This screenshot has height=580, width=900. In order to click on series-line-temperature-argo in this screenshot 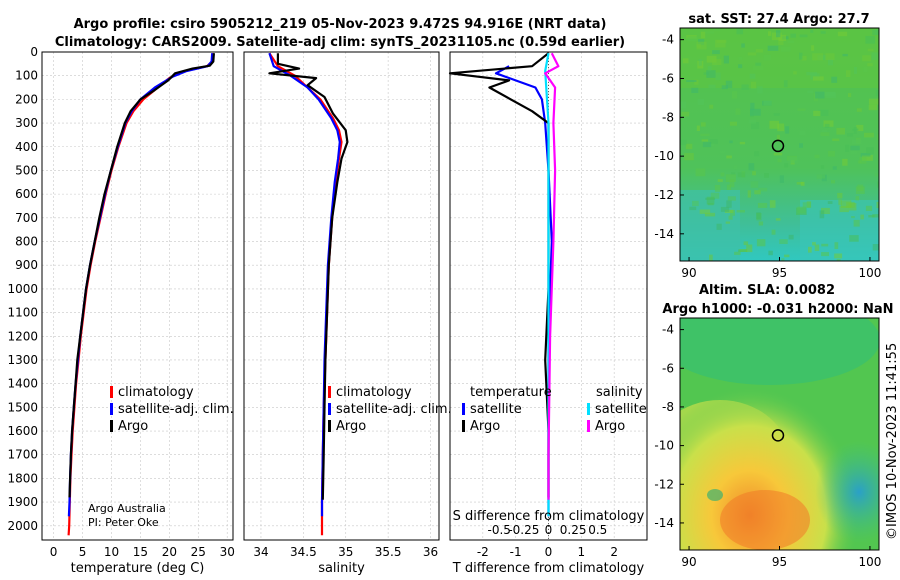, I will do `click(499, 275)`.